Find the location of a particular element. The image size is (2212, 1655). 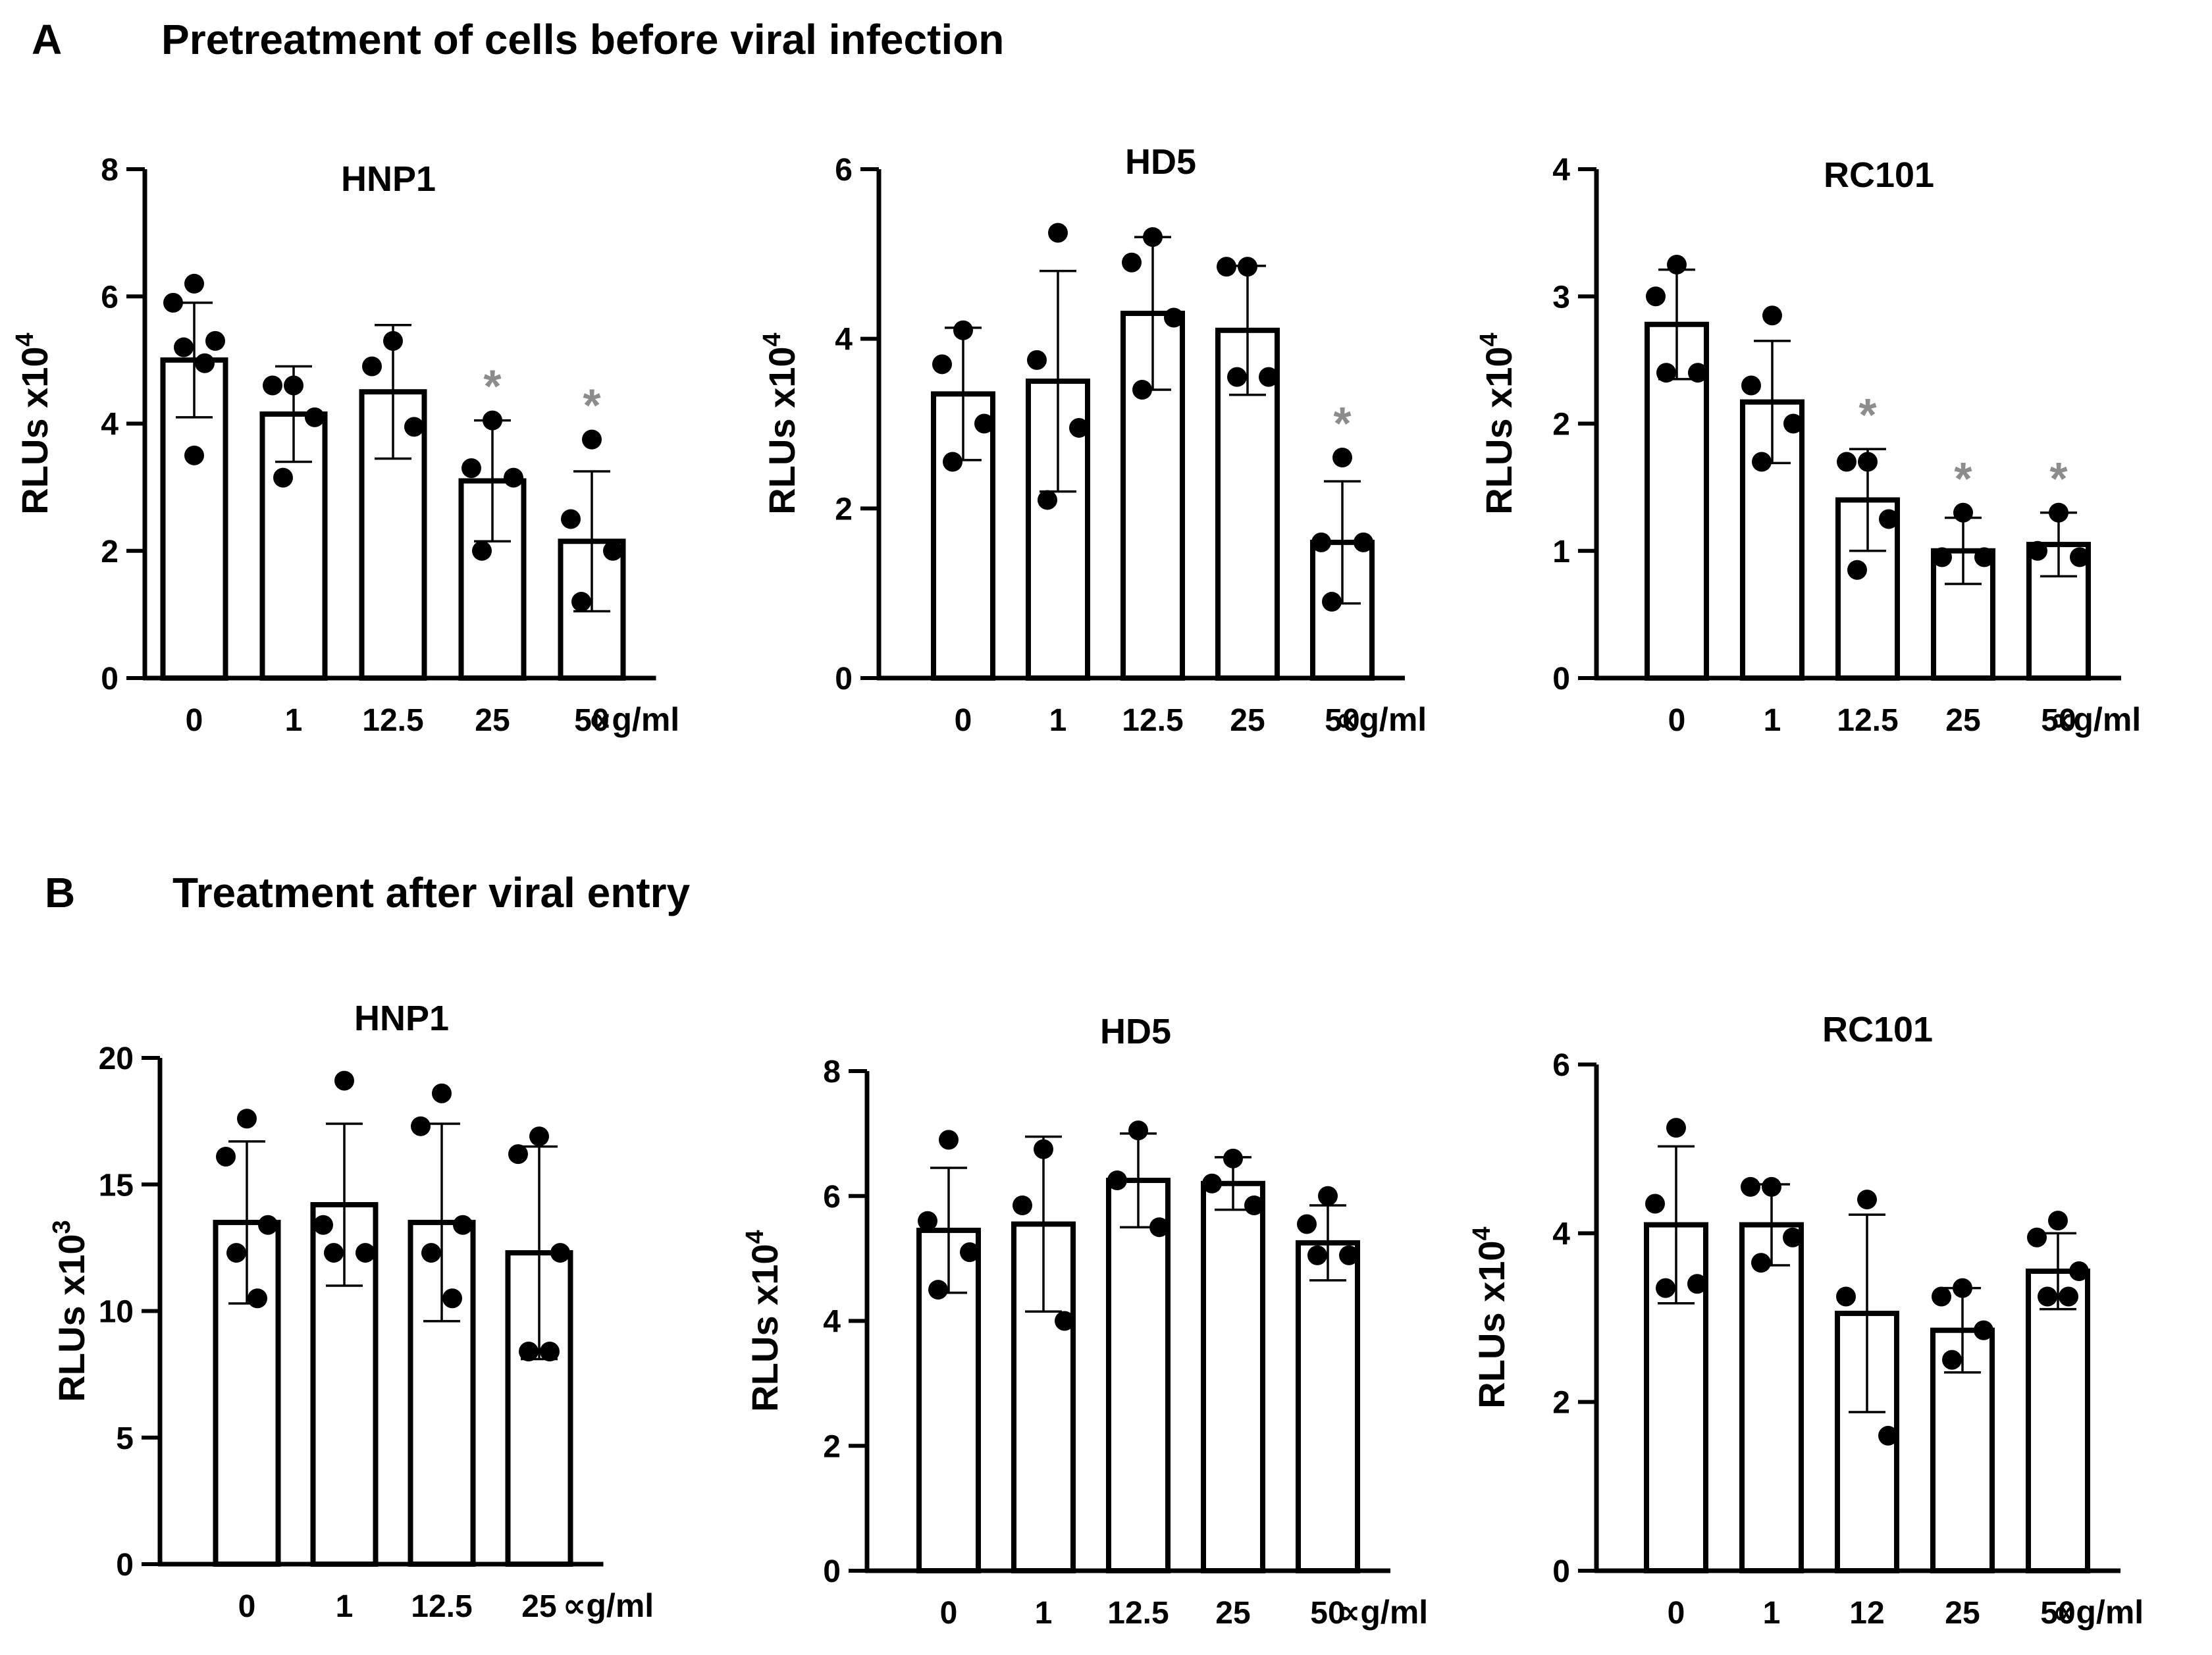

y-tick-label: 20 is located at coordinates (116, 1058).